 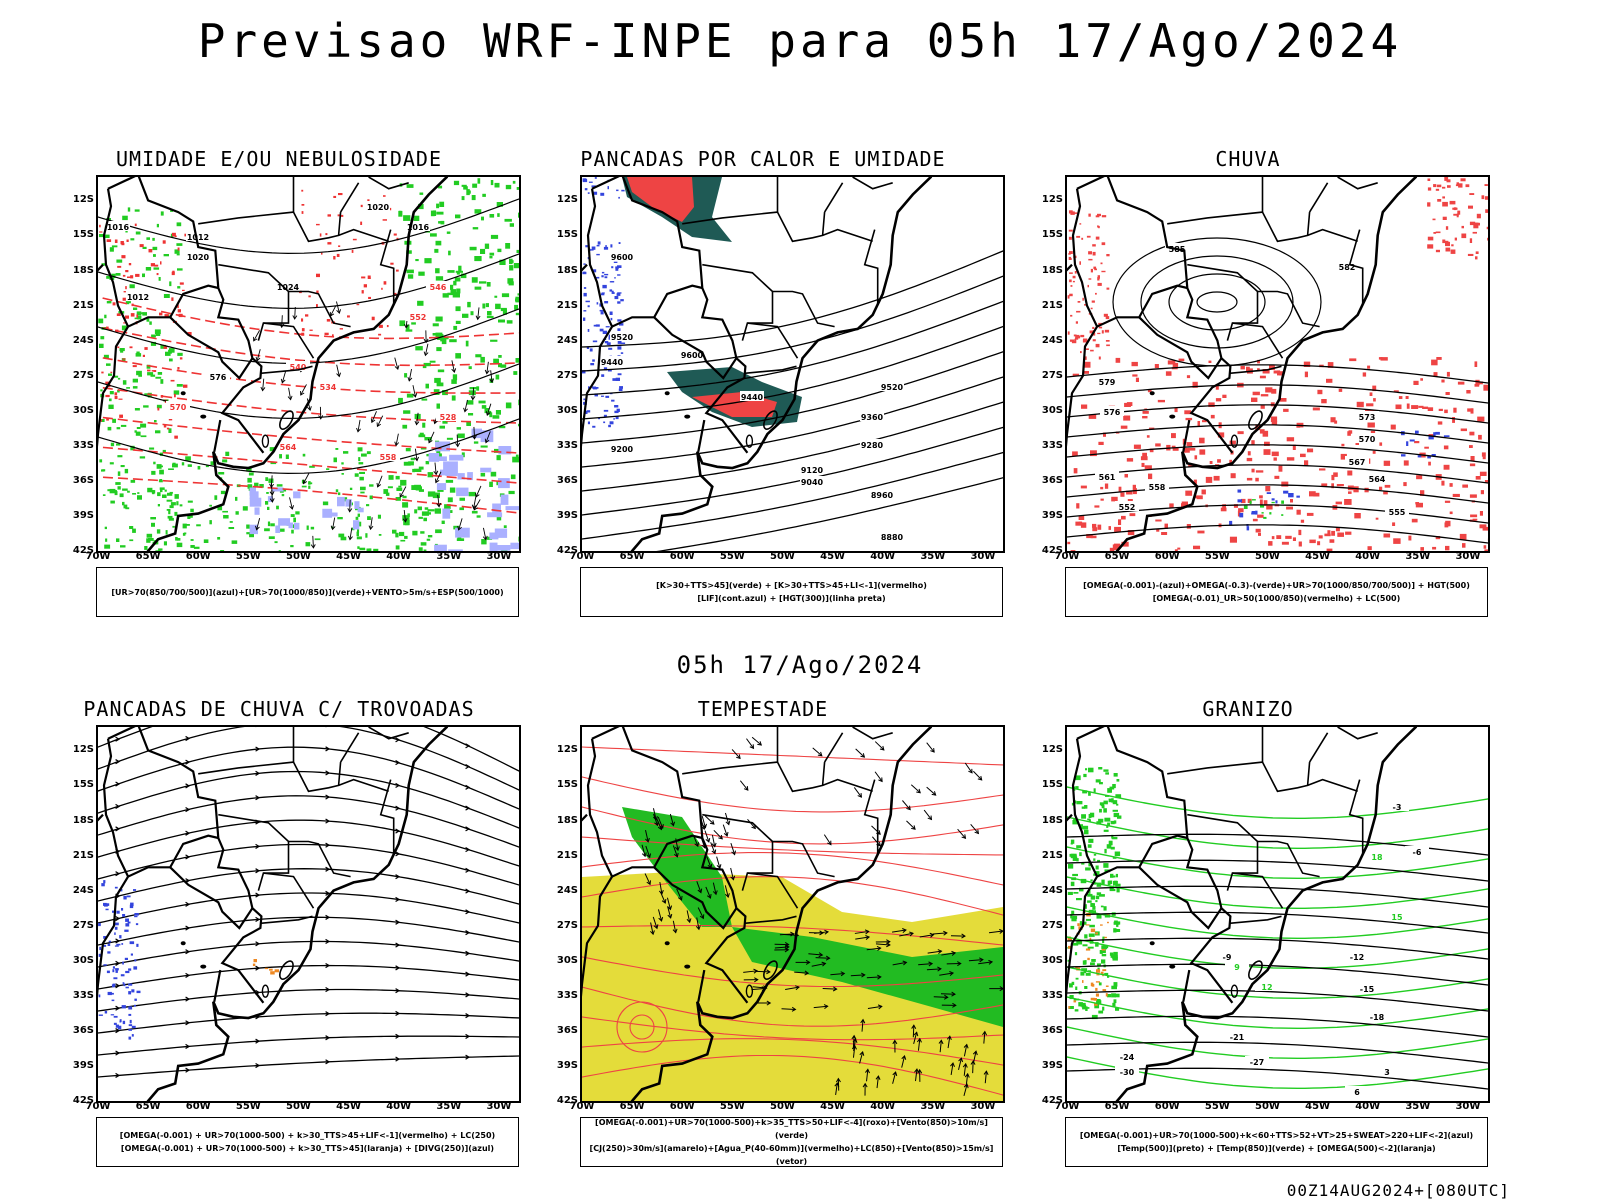 I want to click on contour-label: 8880, so click(x=892, y=537).